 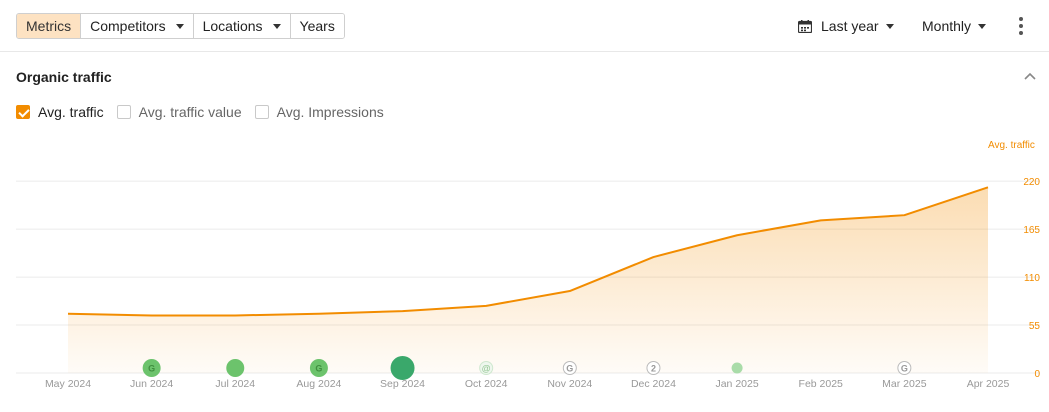 What do you see at coordinates (1037, 374) in the screenshot?
I see `y-tick-label: 0` at bounding box center [1037, 374].